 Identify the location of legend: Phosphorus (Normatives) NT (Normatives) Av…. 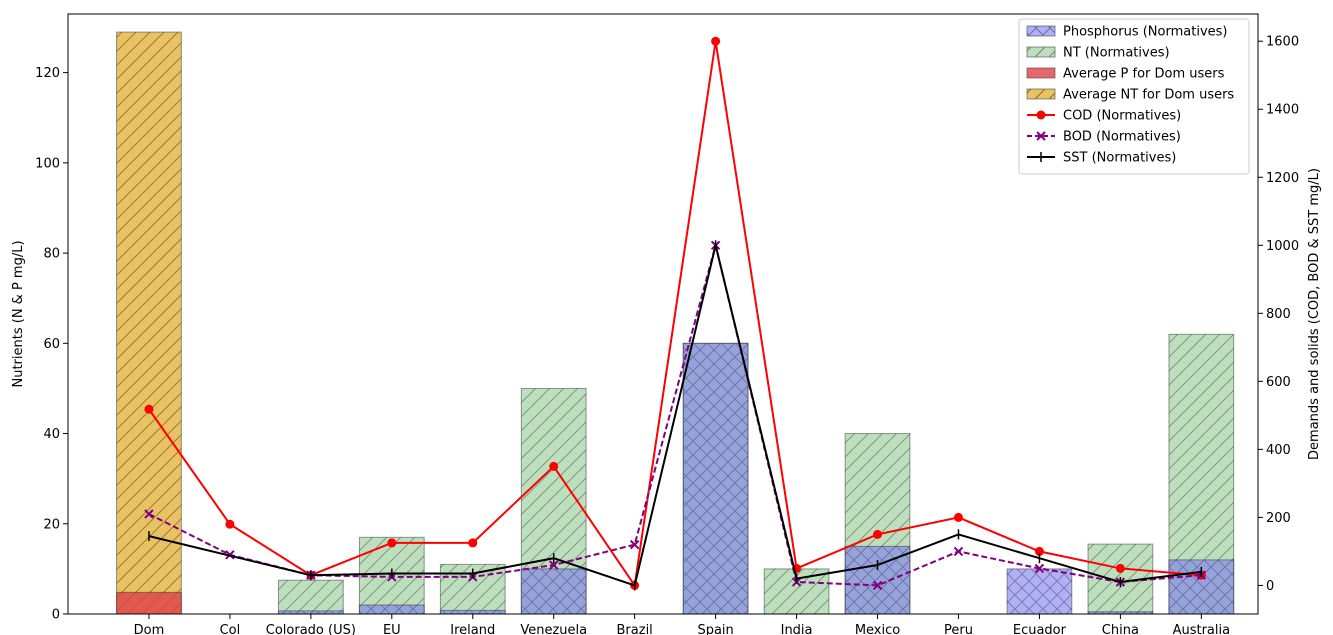
(1134, 96).